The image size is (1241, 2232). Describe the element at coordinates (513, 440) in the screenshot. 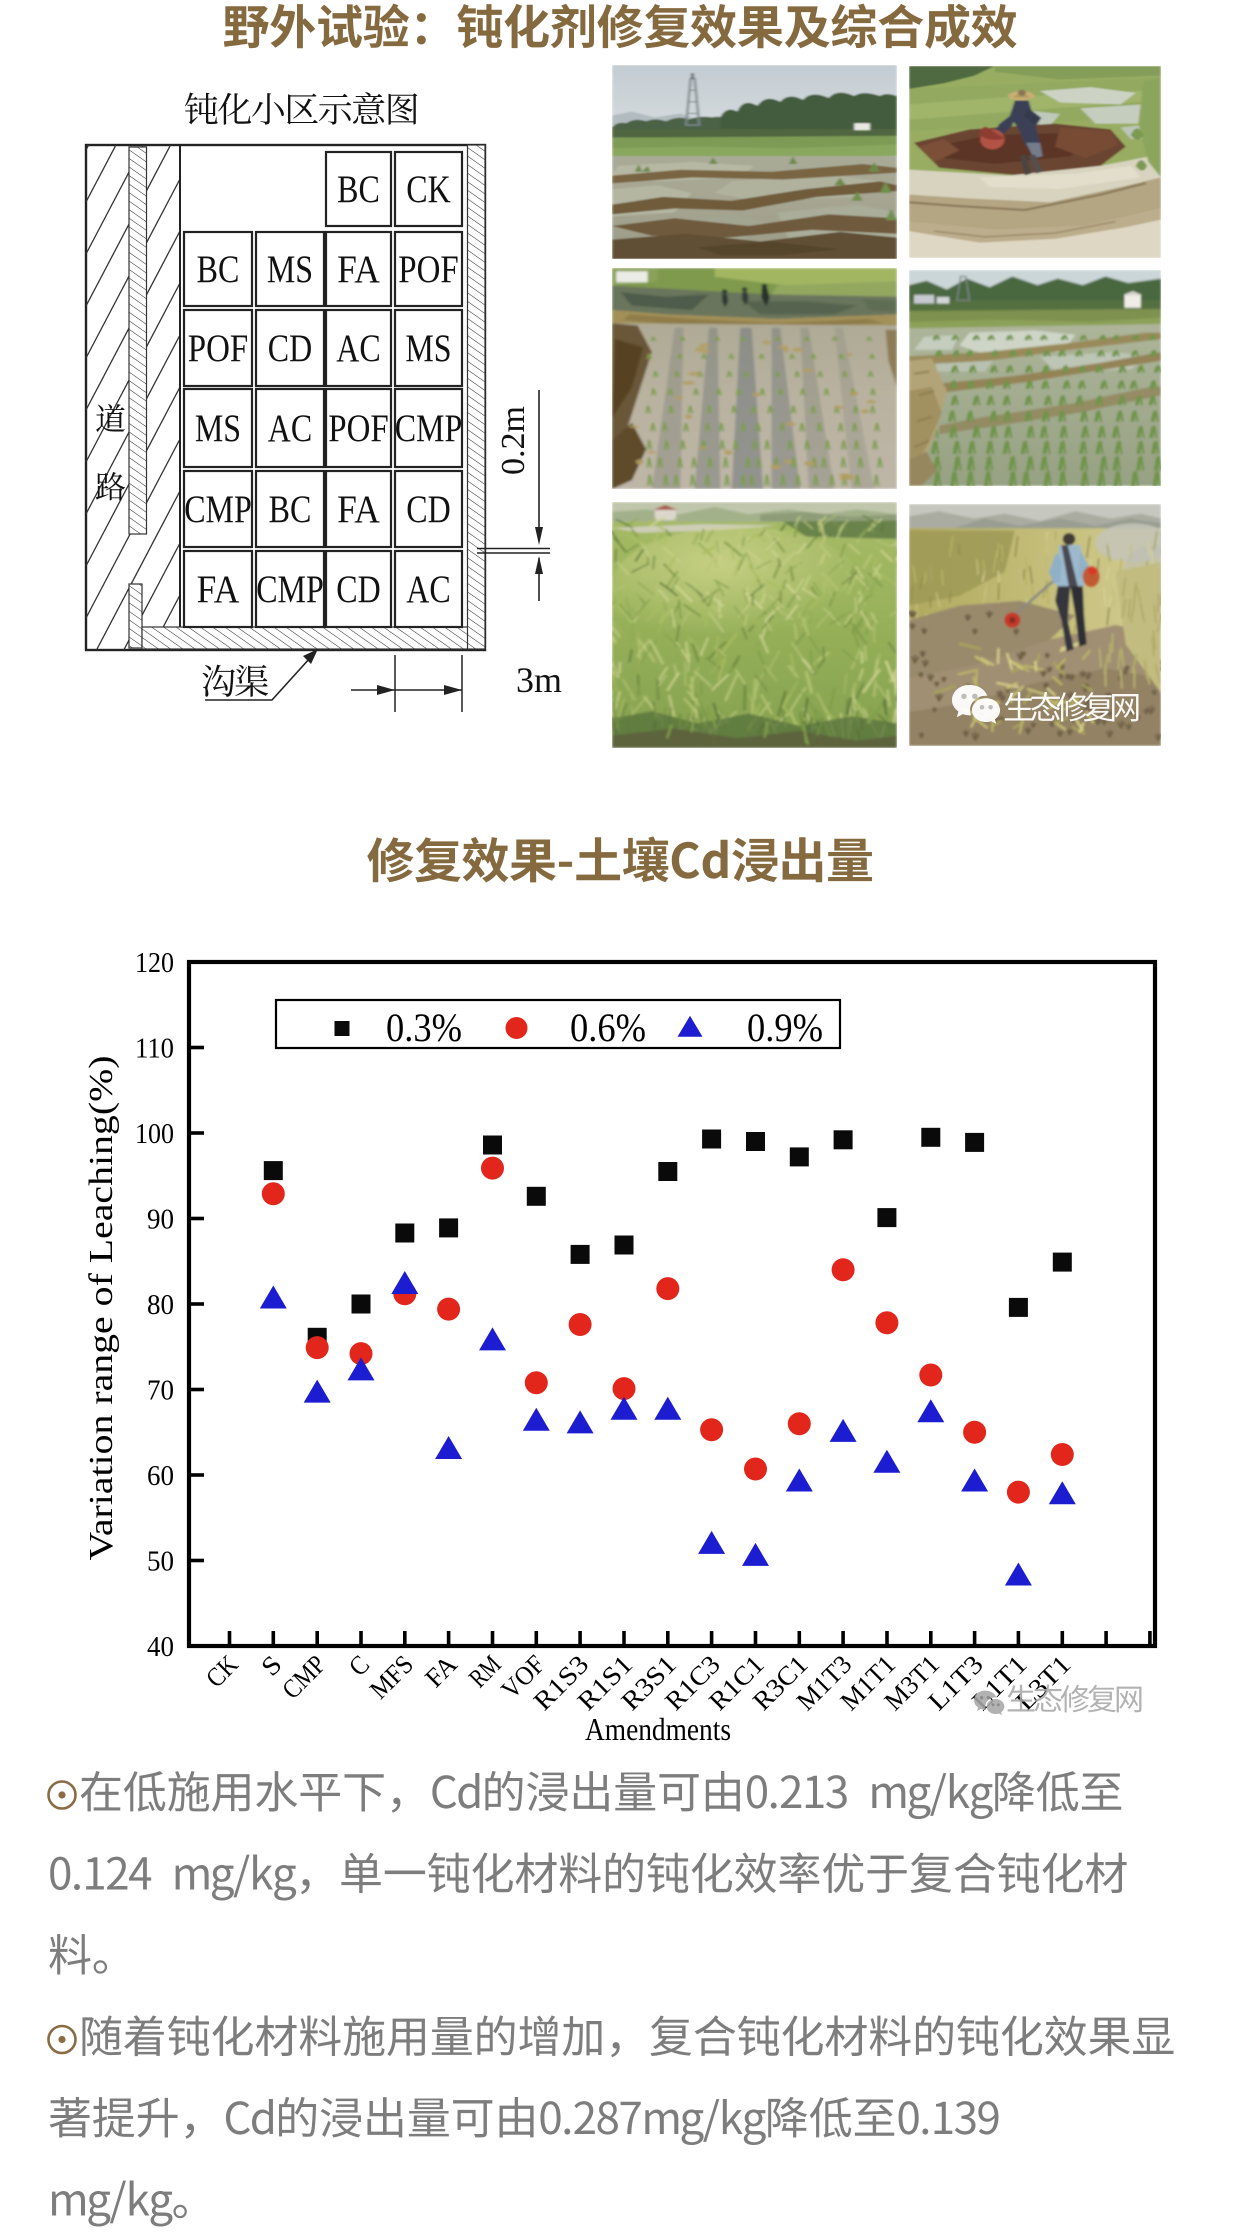

I see `svg-text: 0.2m` at that location.